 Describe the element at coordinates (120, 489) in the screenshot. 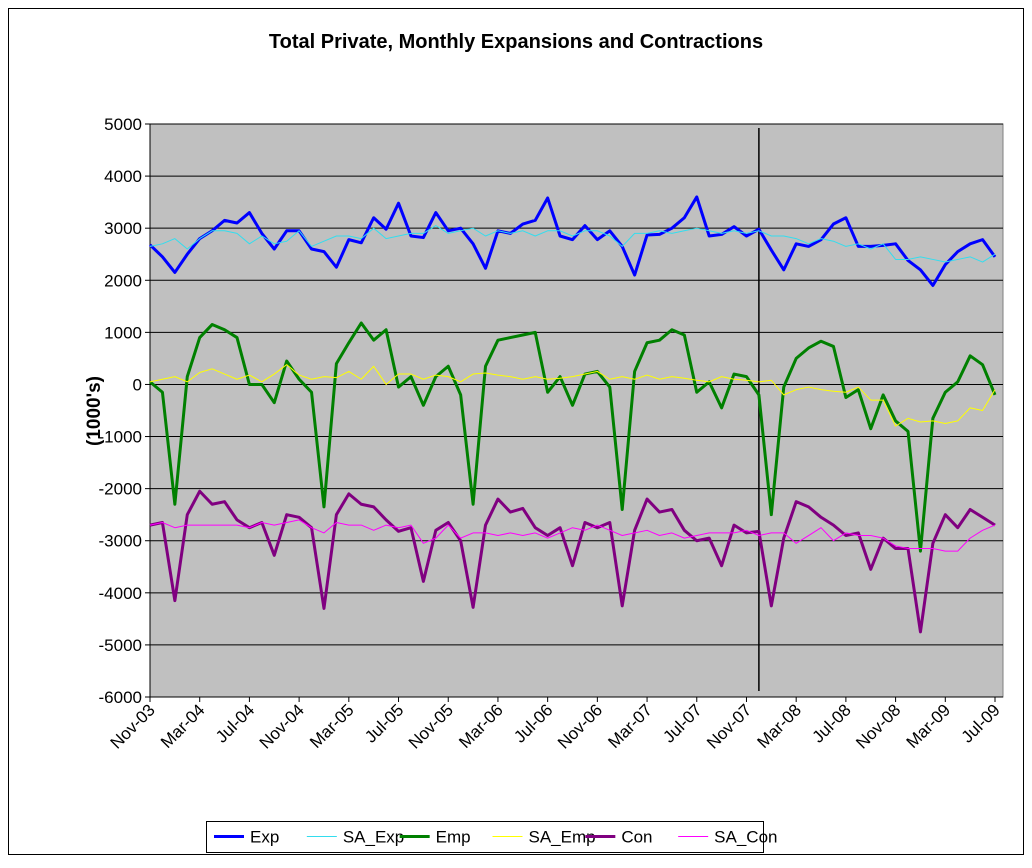

I see `y-tick-label: -2000` at that location.